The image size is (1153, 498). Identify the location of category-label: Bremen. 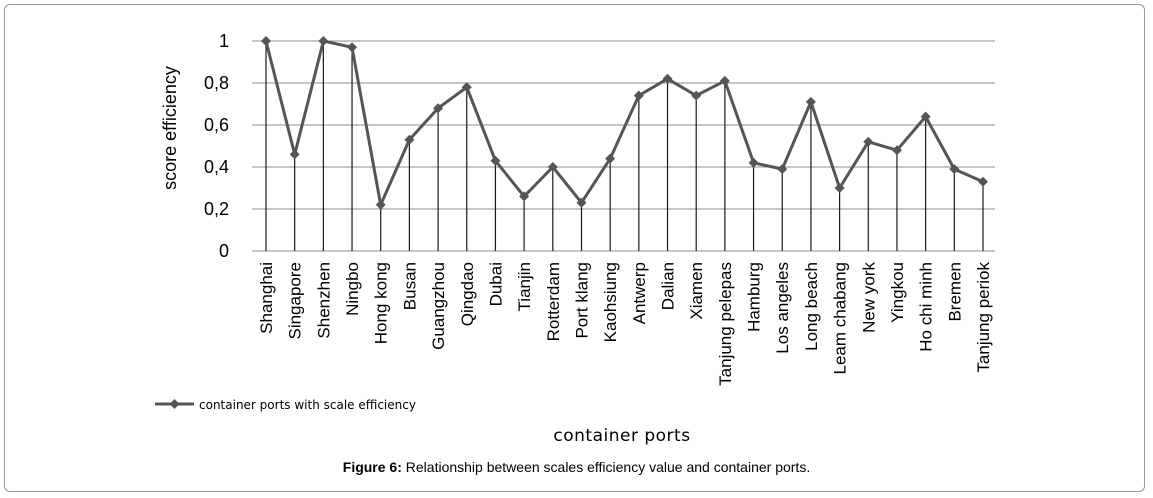
(954, 292).